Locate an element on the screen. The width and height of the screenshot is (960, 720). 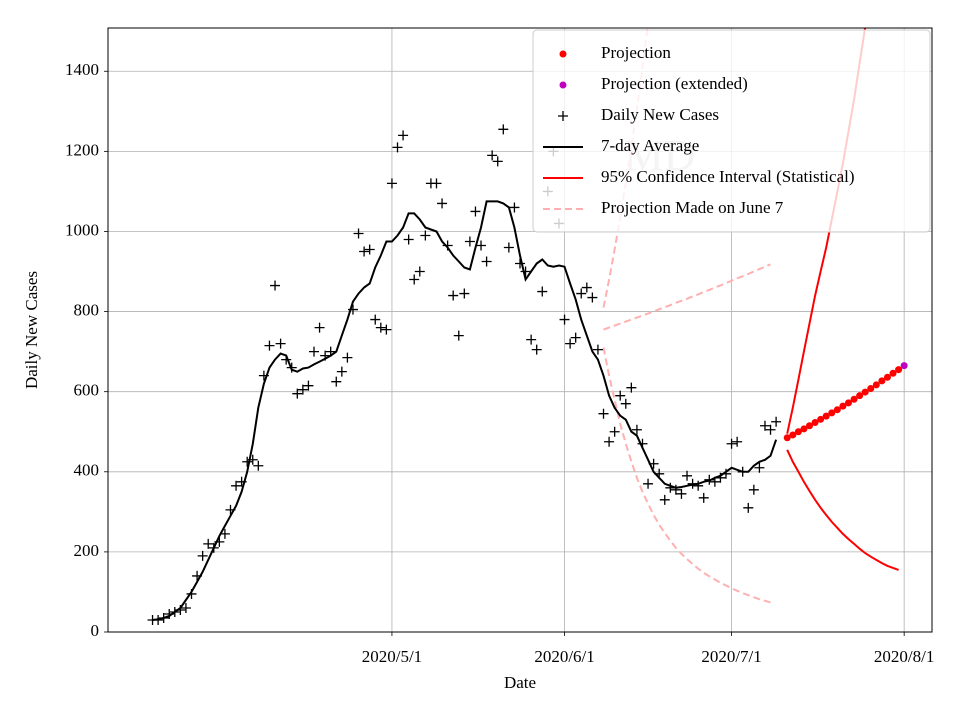
y-tick-label: 1000 is located at coordinates (82, 229).